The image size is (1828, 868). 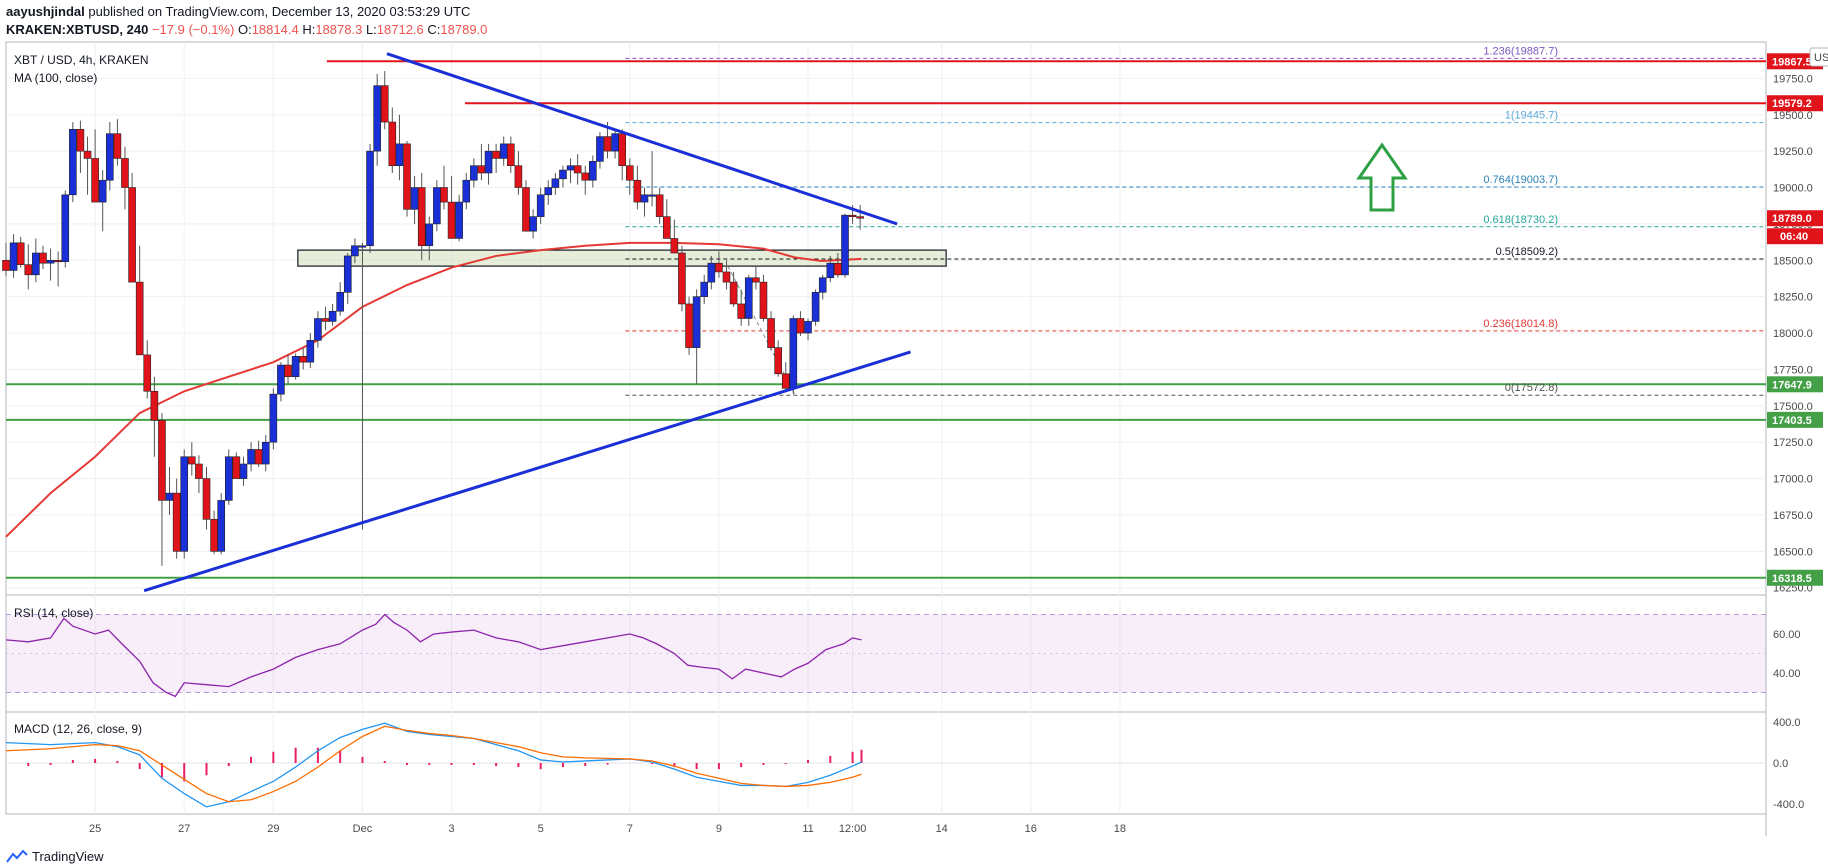 What do you see at coordinates (95, 829) in the screenshot?
I see `time-tick-label: 25` at bounding box center [95, 829].